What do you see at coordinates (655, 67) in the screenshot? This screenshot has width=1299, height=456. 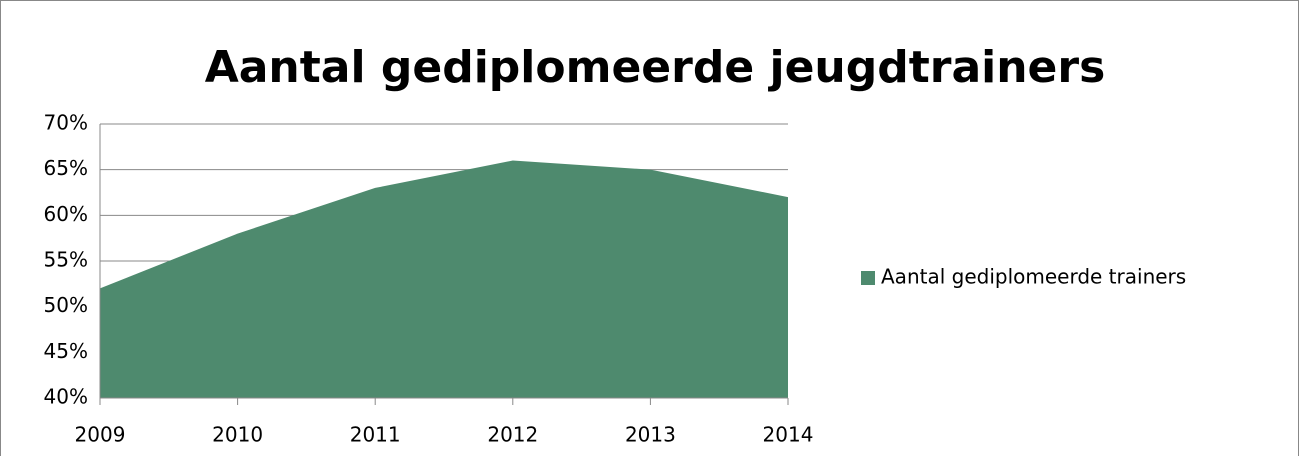 I see `chart-title: Aantal gediplomeerde jeugdtrainers` at bounding box center [655, 67].